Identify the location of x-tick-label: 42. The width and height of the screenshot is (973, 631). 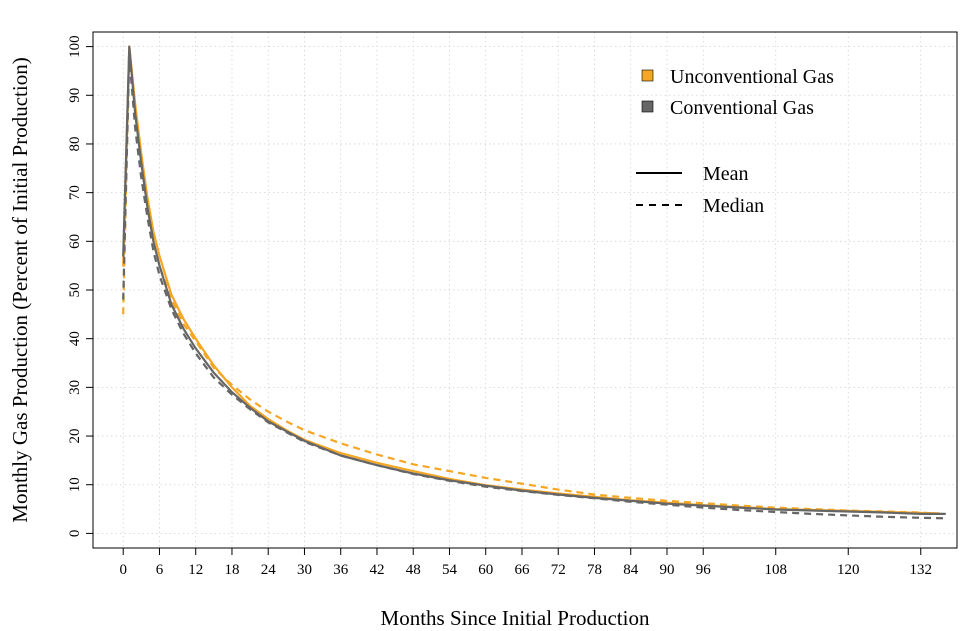
(376, 570).